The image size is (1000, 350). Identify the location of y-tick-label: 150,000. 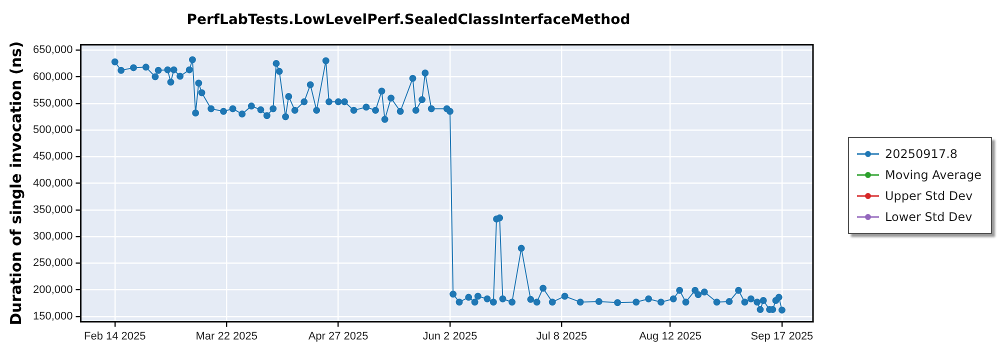
(52, 316).